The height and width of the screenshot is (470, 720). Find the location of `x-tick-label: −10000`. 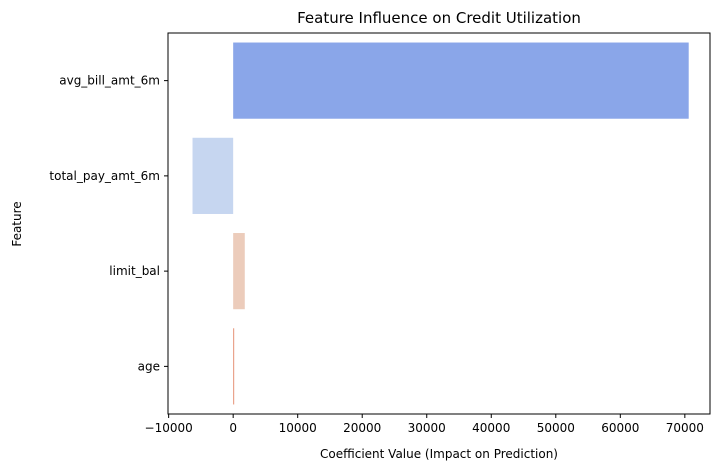

x-tick-label: −10000 is located at coordinates (169, 428).